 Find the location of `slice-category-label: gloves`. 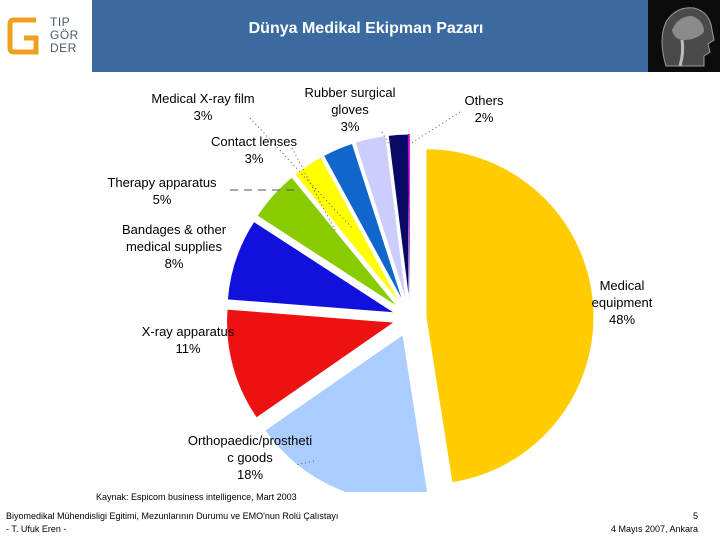

slice-category-label: gloves is located at coordinates (350, 109).